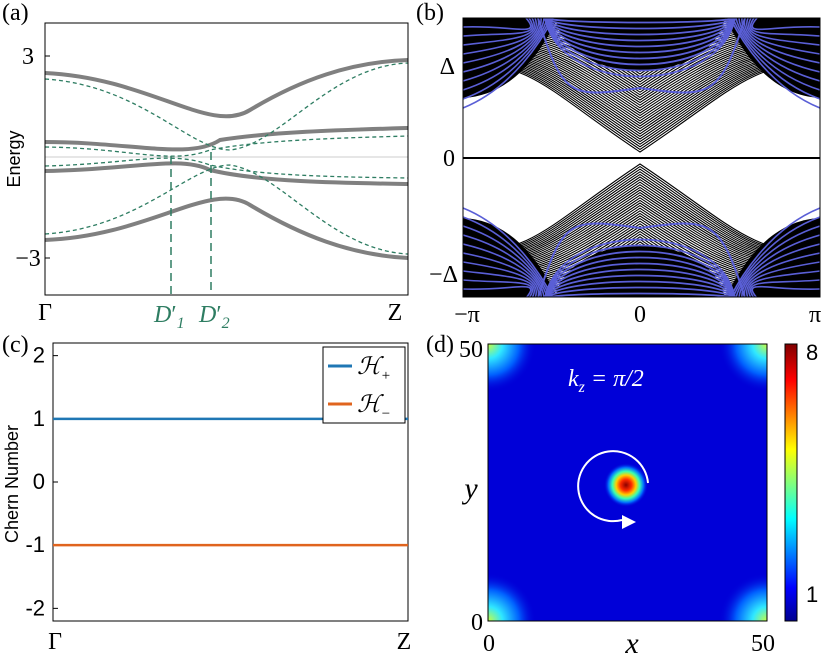 The height and width of the screenshot is (659, 830). Describe the element at coordinates (469, 488) in the screenshot. I see `panel-d-ylabel: y` at that location.